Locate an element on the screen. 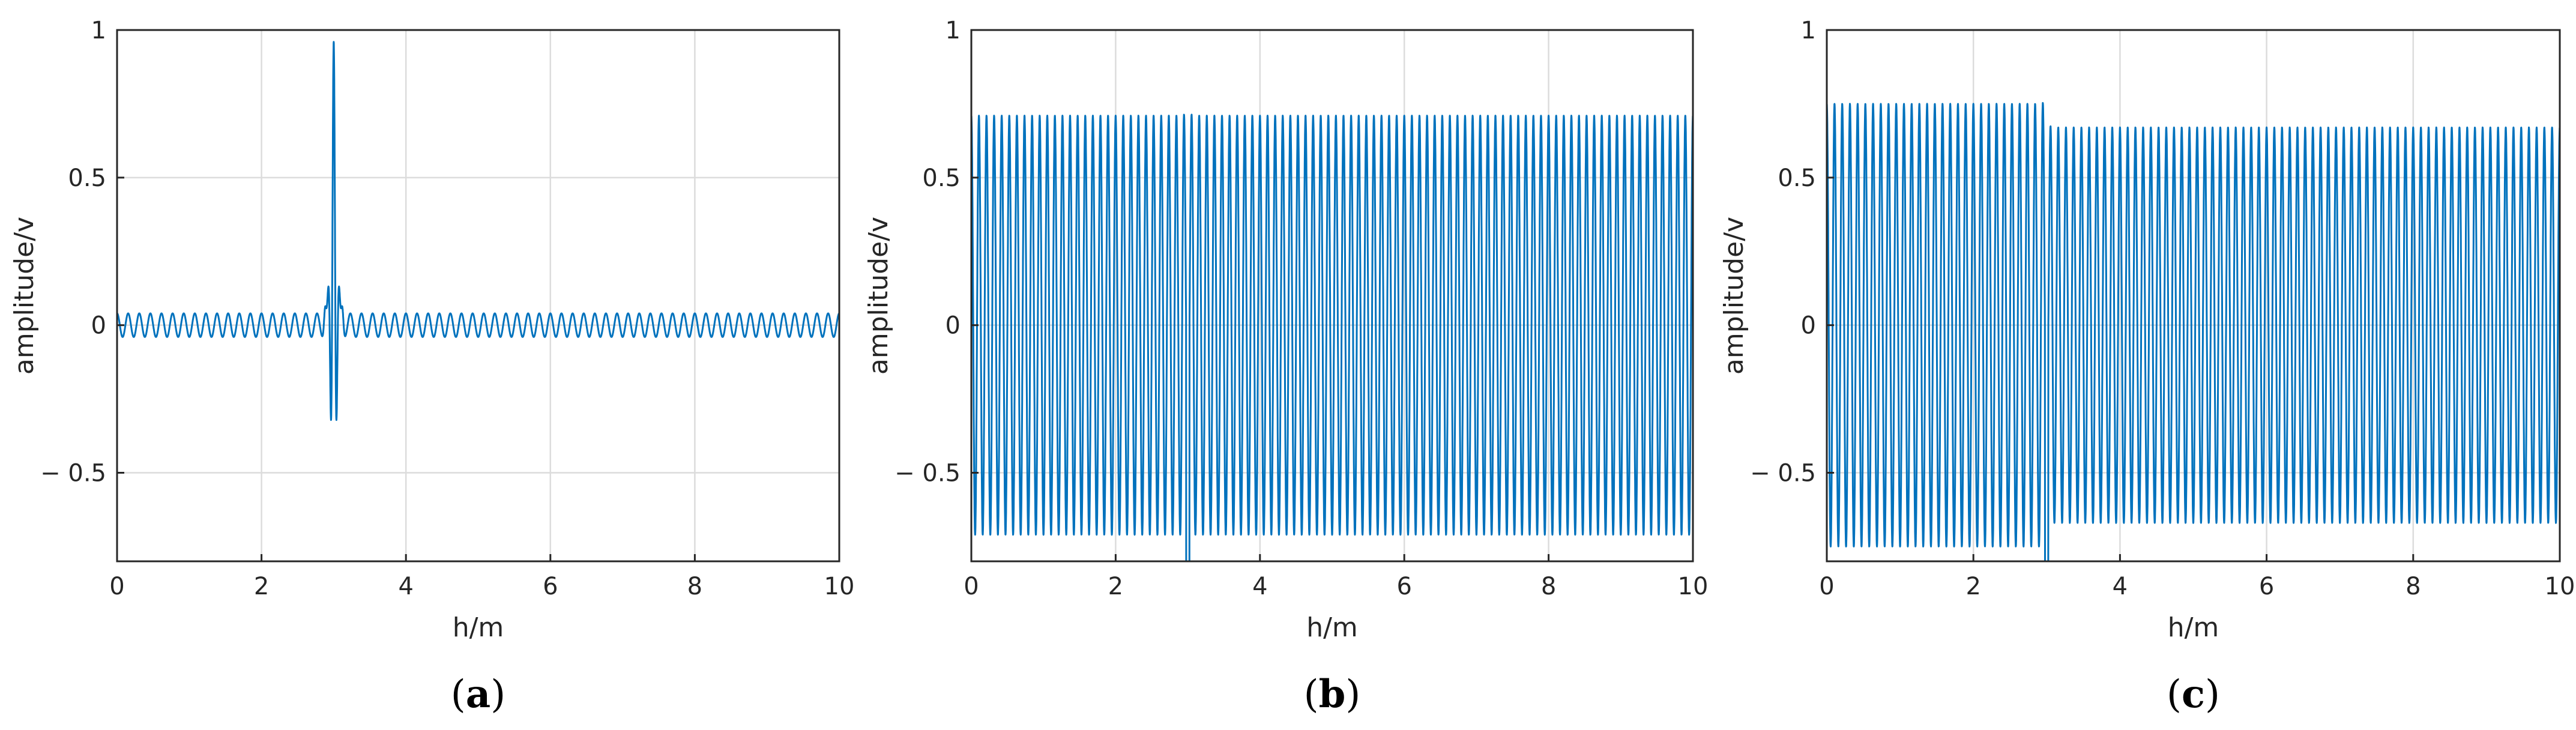 Image resolution: width=2576 pixels, height=730 pixels. signal-line is located at coordinates (478, 231).